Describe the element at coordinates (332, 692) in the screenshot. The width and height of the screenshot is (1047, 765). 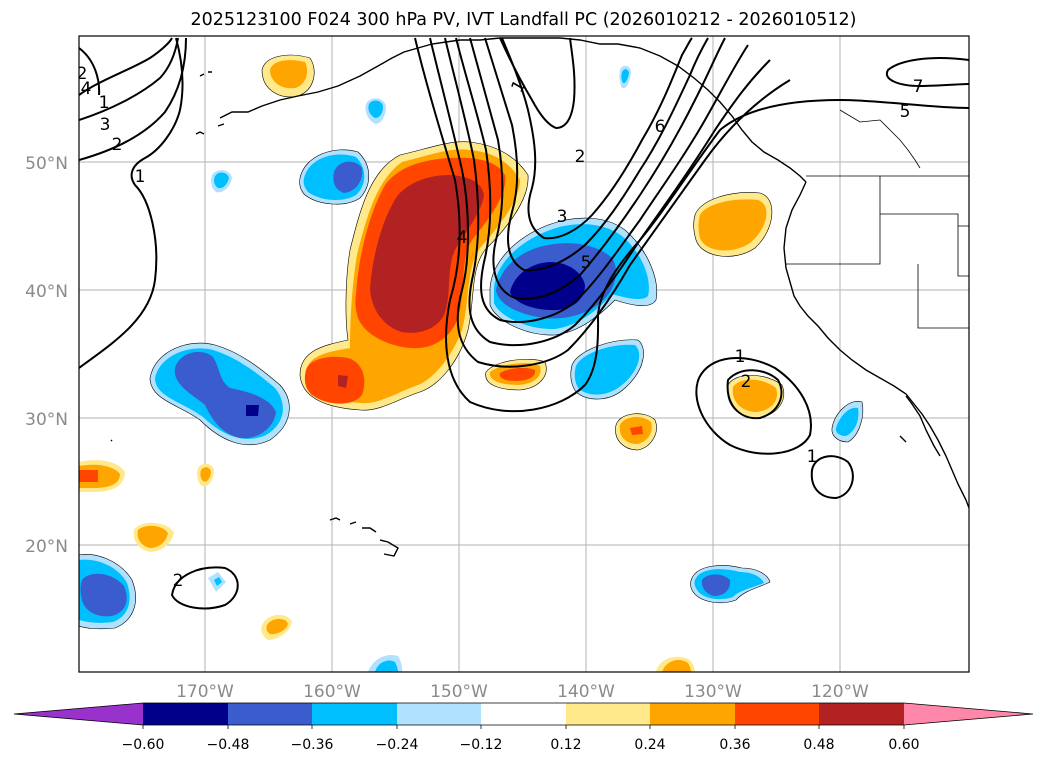
I see `lon-label: 160°W` at that location.